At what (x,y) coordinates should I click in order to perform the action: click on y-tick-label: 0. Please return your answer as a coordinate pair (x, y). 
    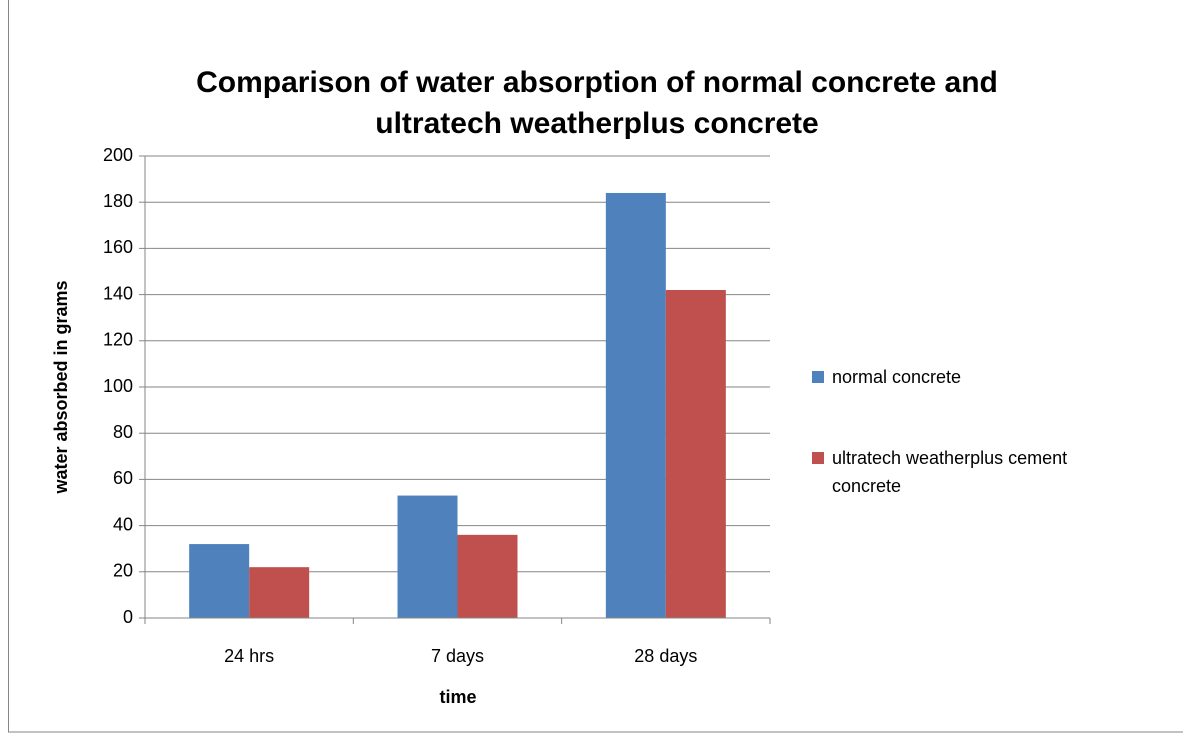
    Looking at the image, I should click on (128, 617).